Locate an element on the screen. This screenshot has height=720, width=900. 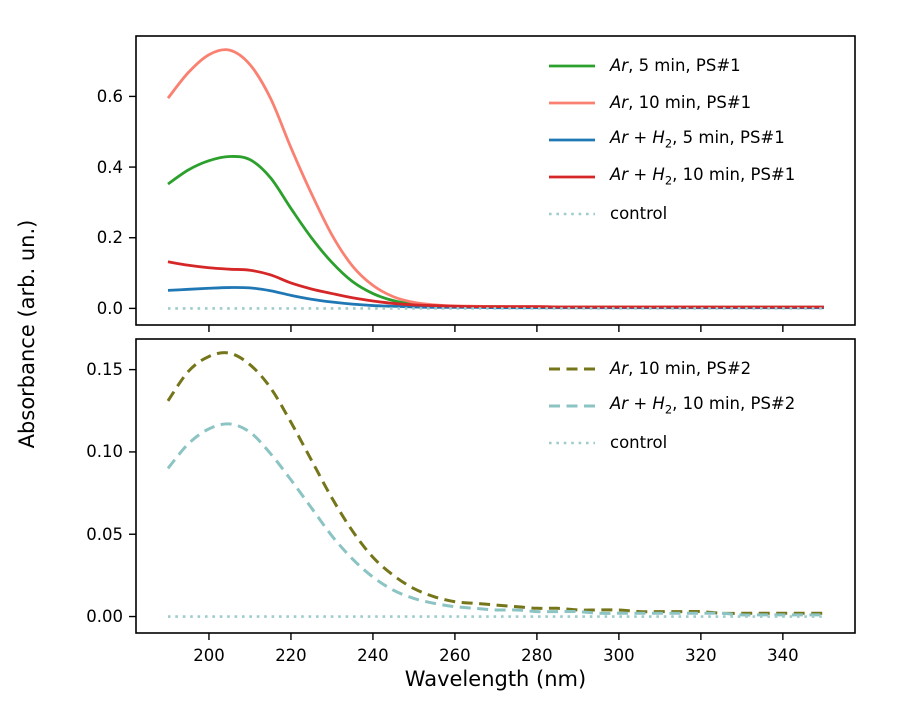
x-tick-label: 320 is located at coordinates (701, 655).